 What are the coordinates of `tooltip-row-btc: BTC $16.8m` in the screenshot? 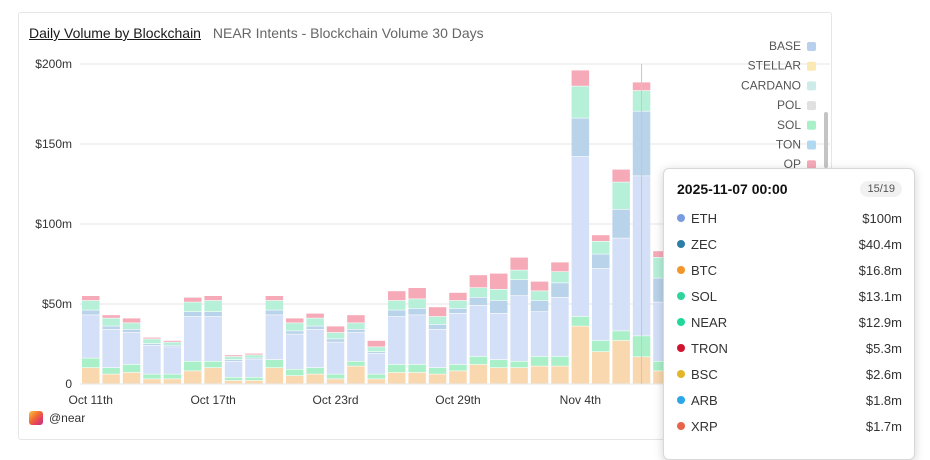 It's located at (789, 270).